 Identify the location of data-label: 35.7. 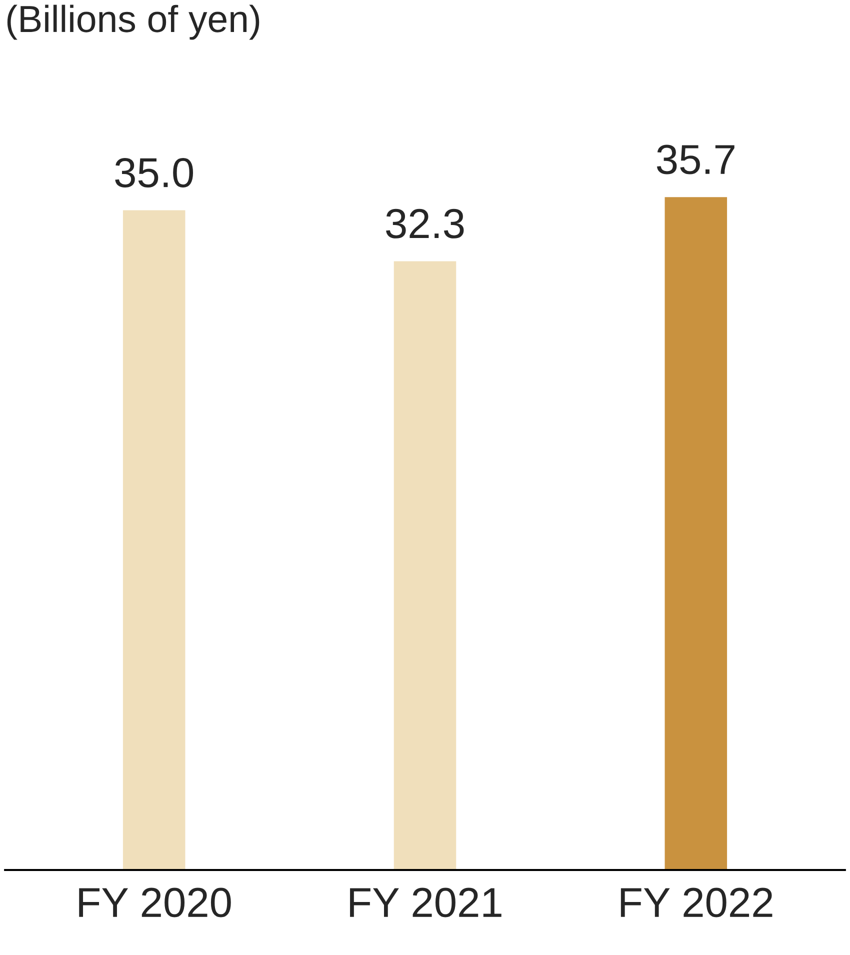
(695, 159).